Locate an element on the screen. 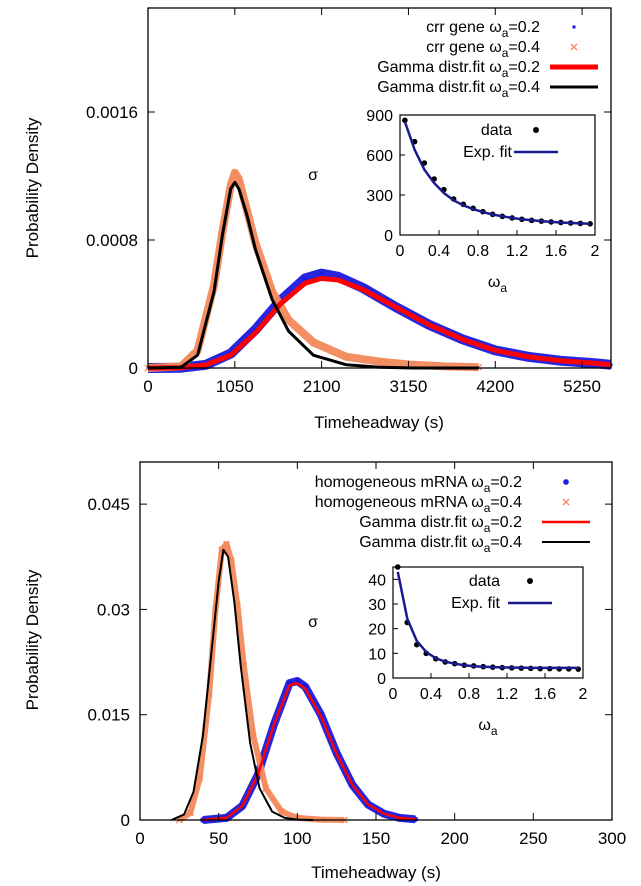  xtick-label-5: 5250 is located at coordinates (582, 386).